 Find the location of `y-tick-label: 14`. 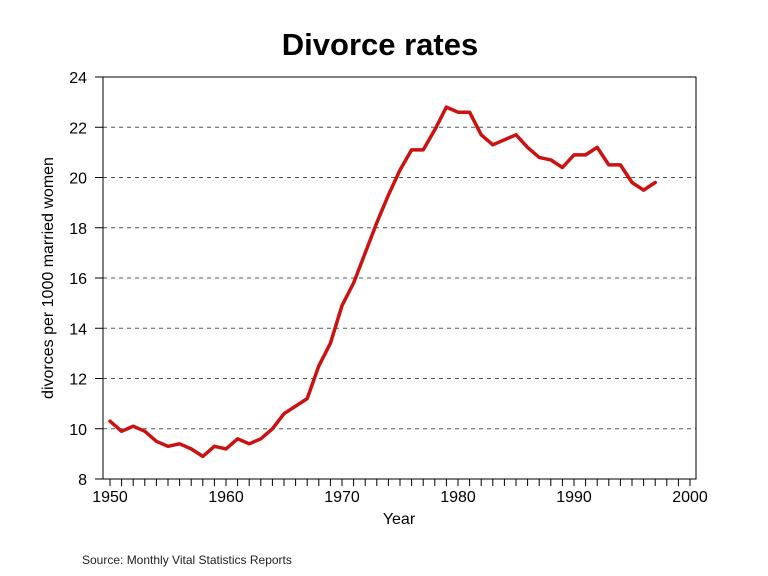

y-tick-label: 14 is located at coordinates (78, 329).